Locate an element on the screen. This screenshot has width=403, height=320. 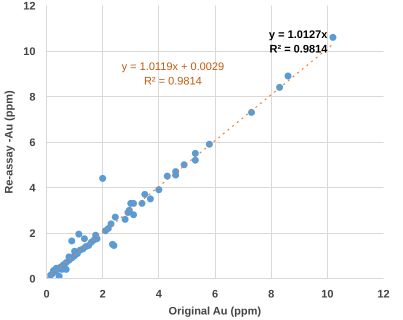
x-tick-label: 10 is located at coordinates (327, 294).